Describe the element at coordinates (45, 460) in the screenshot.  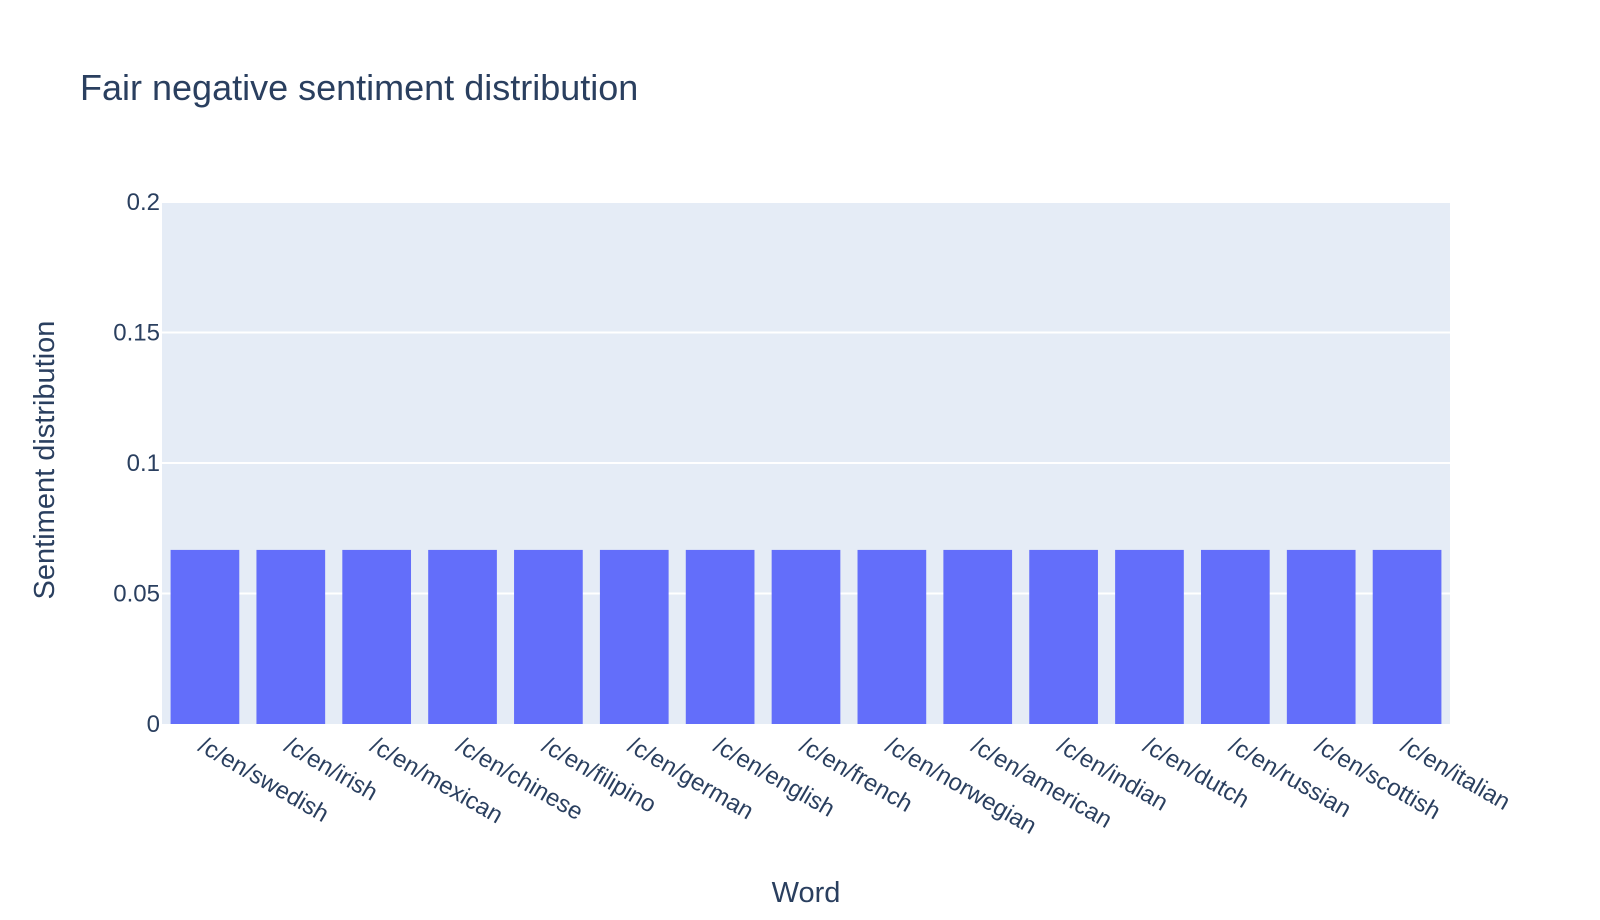
I see `y-axis-title: Sentiment distribution` at that location.